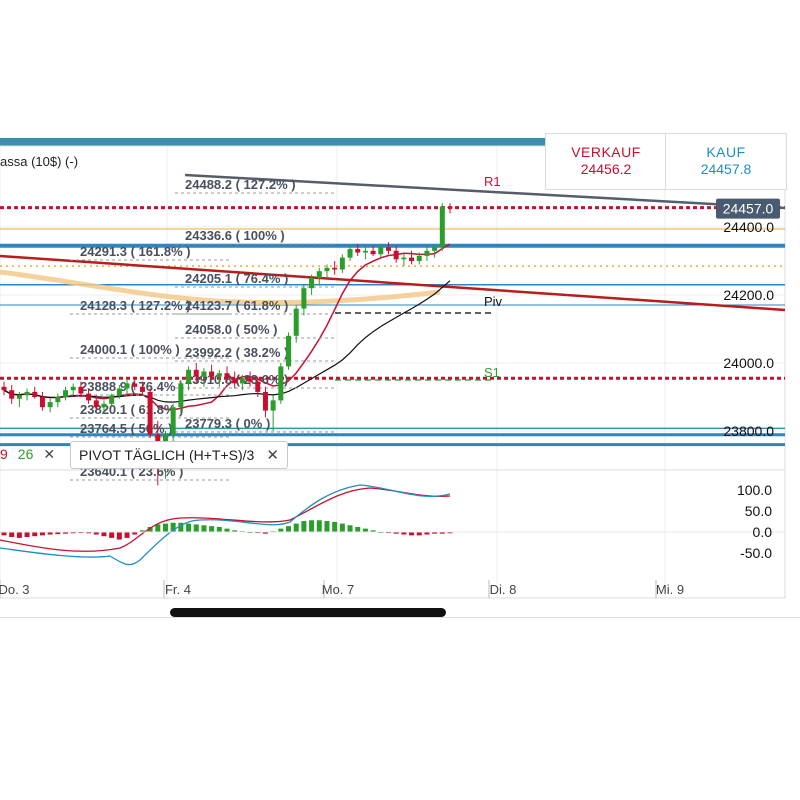  I want to click on oscillator-layer, so click(392, 525).